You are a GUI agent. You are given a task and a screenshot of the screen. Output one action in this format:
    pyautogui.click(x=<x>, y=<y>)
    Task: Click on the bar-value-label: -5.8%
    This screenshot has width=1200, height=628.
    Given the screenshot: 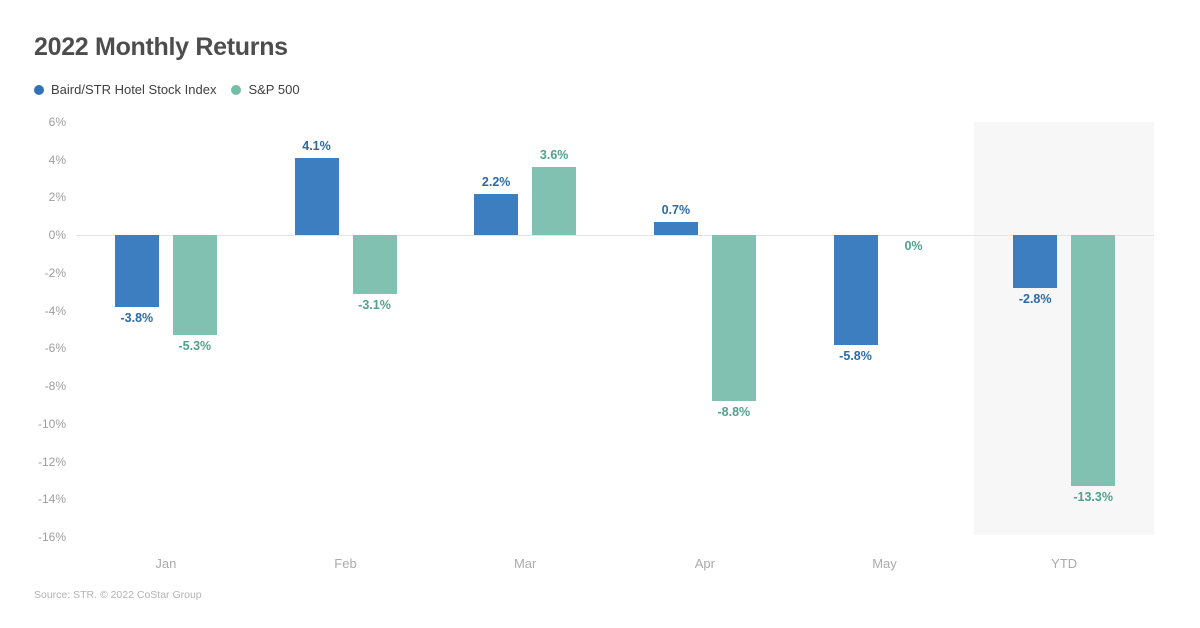 What is the action you would take?
    pyautogui.click(x=855, y=355)
    